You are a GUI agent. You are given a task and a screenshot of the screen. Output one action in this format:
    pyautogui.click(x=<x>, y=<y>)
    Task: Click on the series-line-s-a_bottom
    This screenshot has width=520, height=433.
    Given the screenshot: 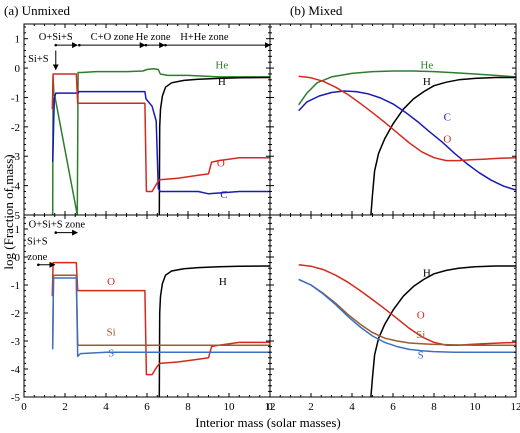 What is the action you would take?
    pyautogui.click(x=160, y=317)
    